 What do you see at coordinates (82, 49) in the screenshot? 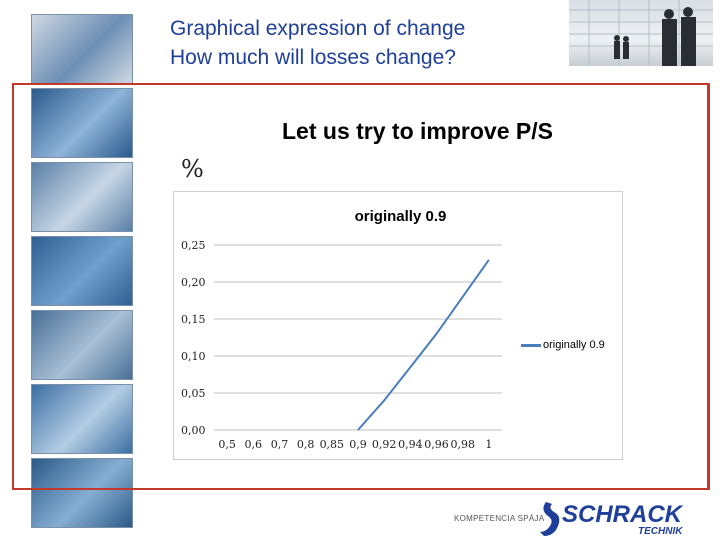
I see `circuit-breaker-photo-icon` at bounding box center [82, 49].